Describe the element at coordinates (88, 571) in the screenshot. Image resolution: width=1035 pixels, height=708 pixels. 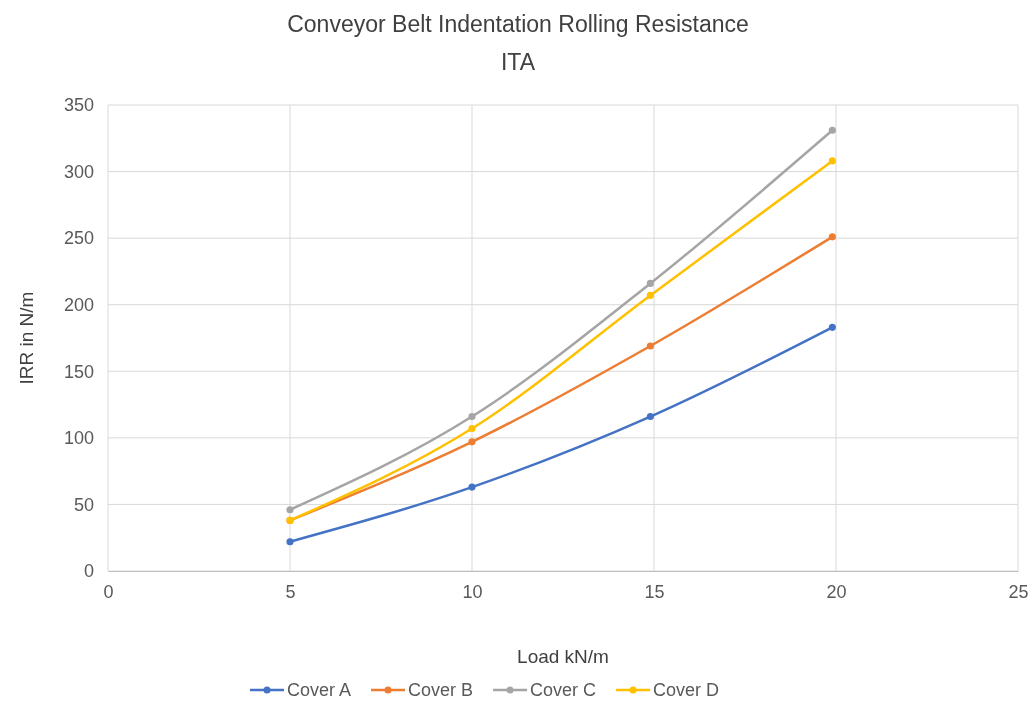
I see `y-tick-label: 0` at that location.